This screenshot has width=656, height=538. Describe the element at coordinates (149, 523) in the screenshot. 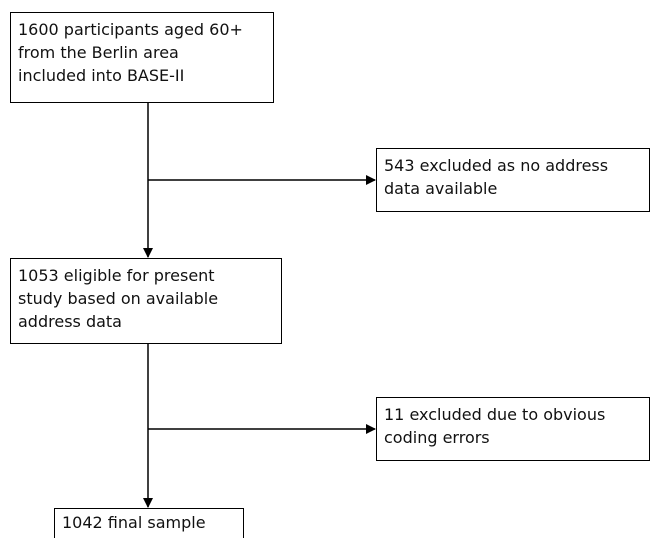

I see `node-final-sample: 1042 final sample` at that location.